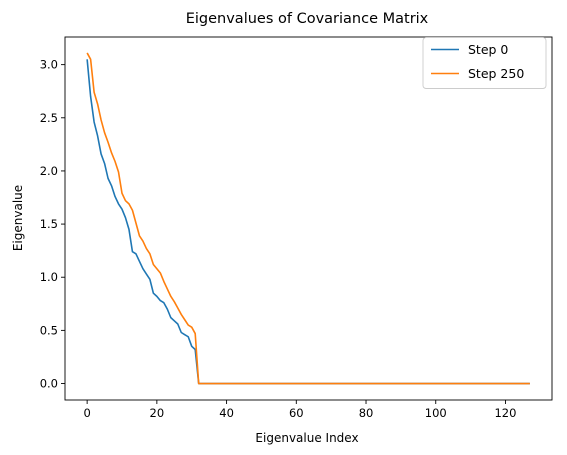 The height and width of the screenshot is (455, 567). What do you see at coordinates (226, 413) in the screenshot?
I see `x-tick-label: 40` at bounding box center [226, 413].